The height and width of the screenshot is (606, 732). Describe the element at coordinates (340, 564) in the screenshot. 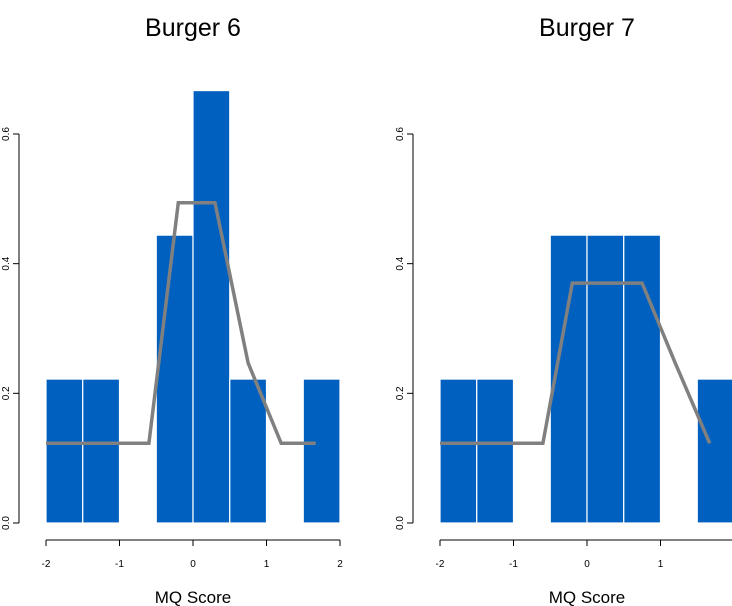

I see `x-tick-label: 2` at that location.